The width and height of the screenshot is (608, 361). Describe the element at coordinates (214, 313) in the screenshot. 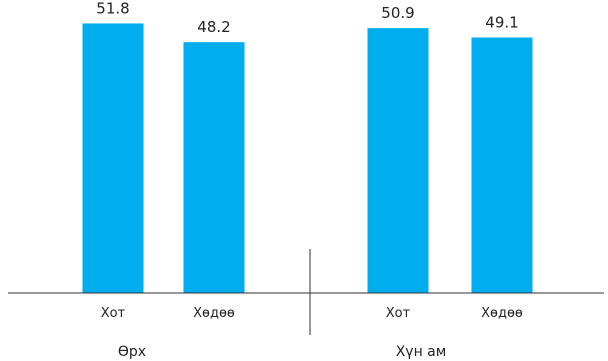

I see `category-label-1-2: Хөдөө` at that location.